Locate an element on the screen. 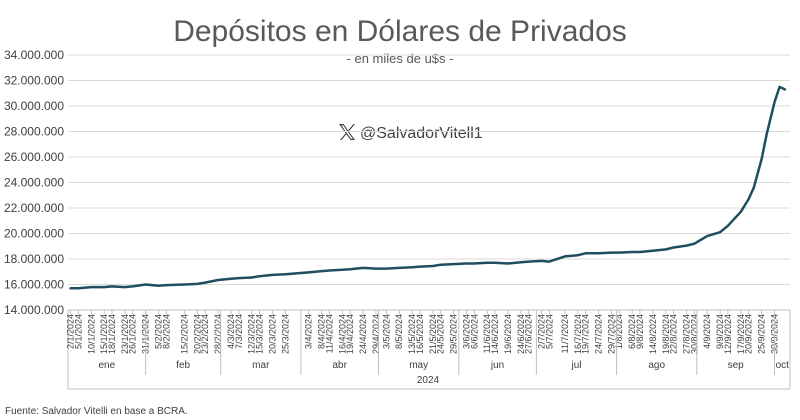 The height and width of the screenshot is (420, 800). x-tick-label: 17/9/2024 is located at coordinates (741, 334).